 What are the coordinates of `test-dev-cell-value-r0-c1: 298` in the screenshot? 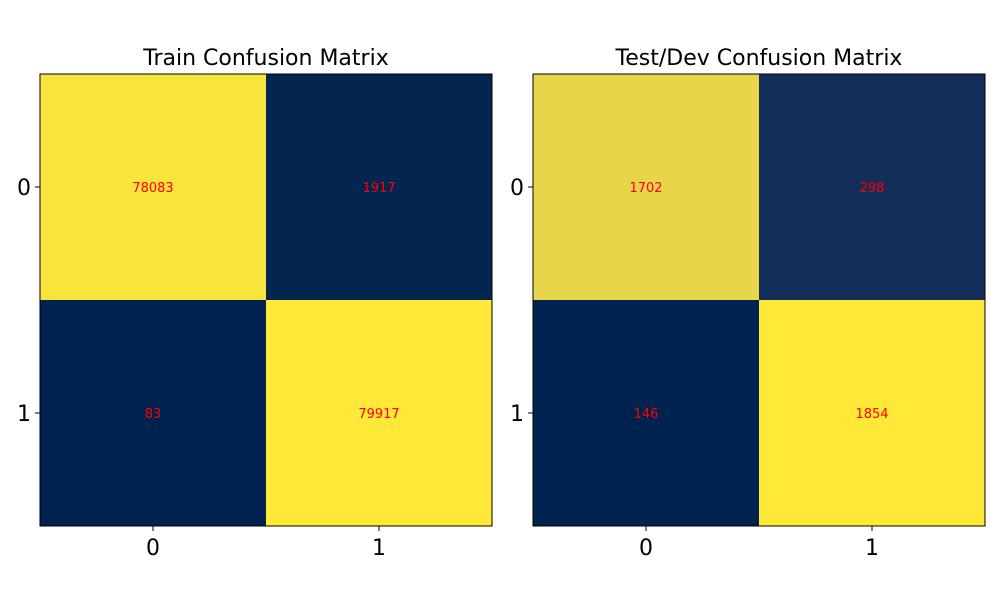 It's located at (872, 188).